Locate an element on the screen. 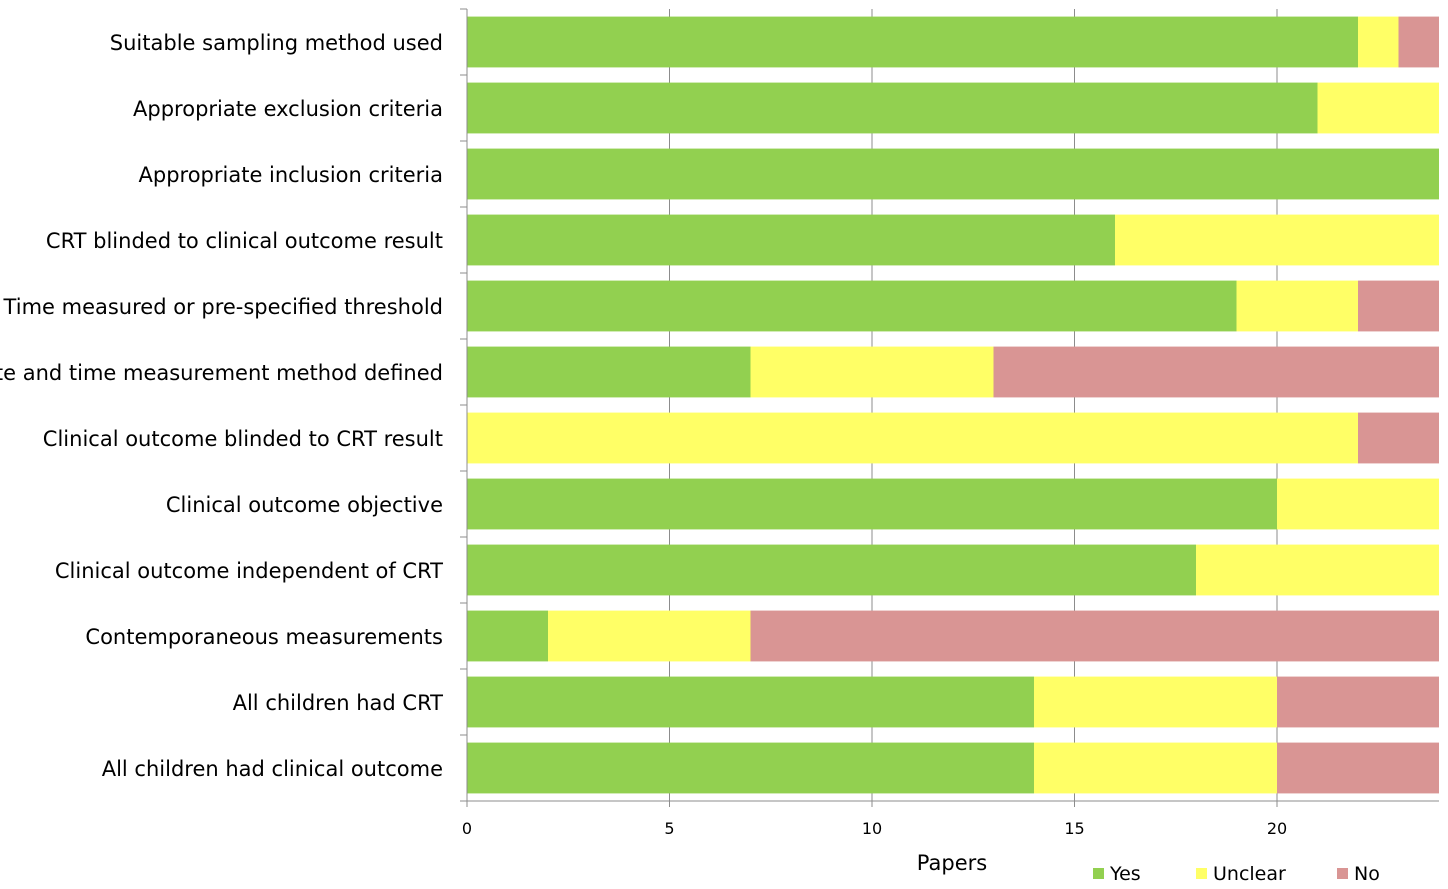 This screenshot has height=889, width=1448. legend-swatch-yes is located at coordinates (1098, 873).